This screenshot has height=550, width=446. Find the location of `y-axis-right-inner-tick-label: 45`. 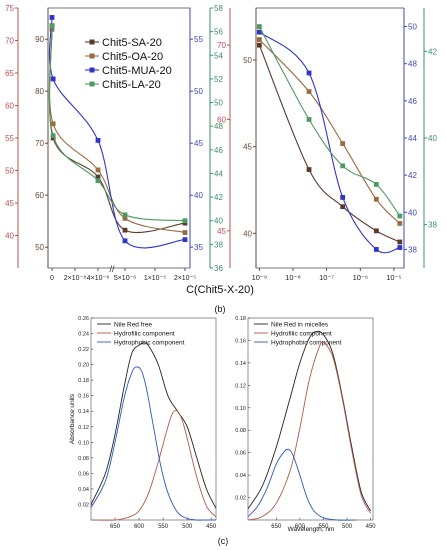

y-axis-right-inner-tick-label: 45 is located at coordinates (198, 143).